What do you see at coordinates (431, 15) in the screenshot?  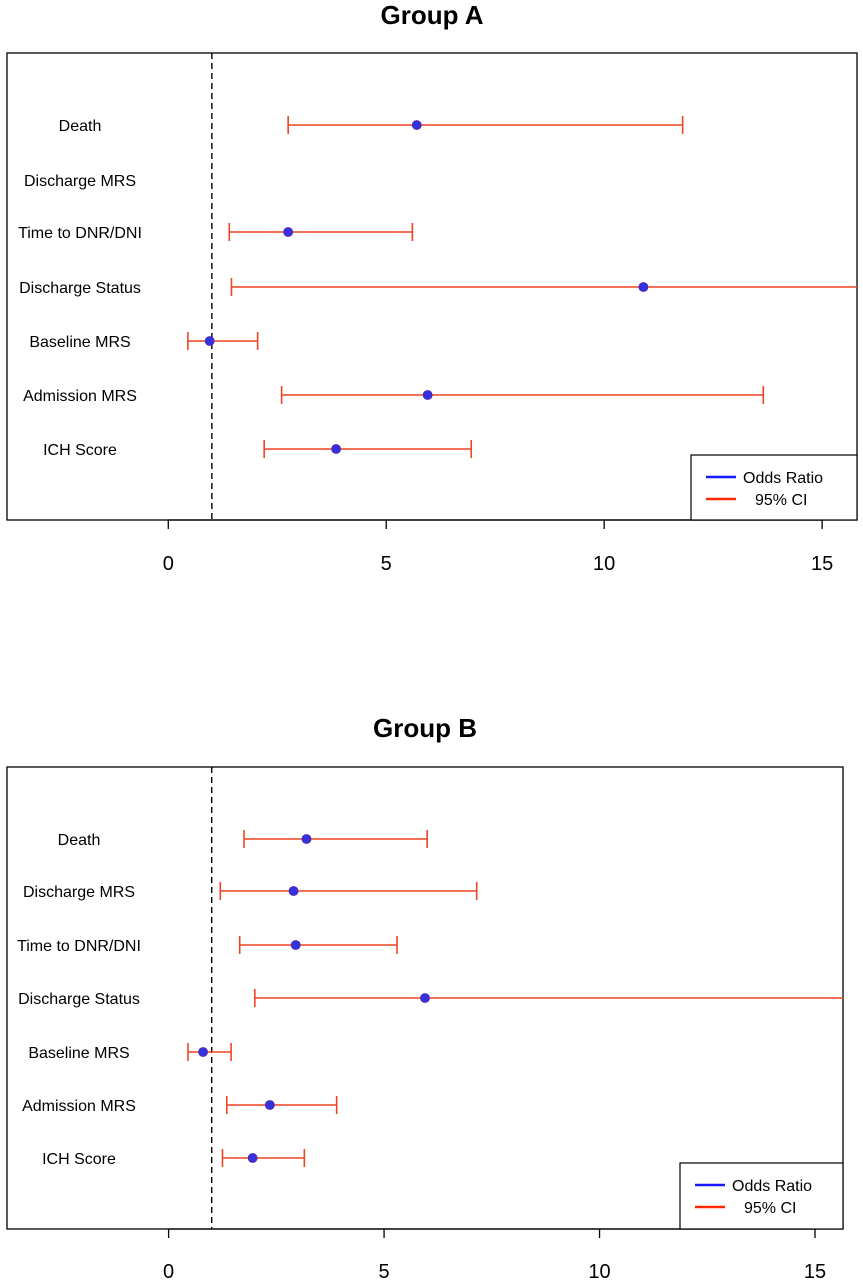 I see `panel-title: Group A` at bounding box center [431, 15].